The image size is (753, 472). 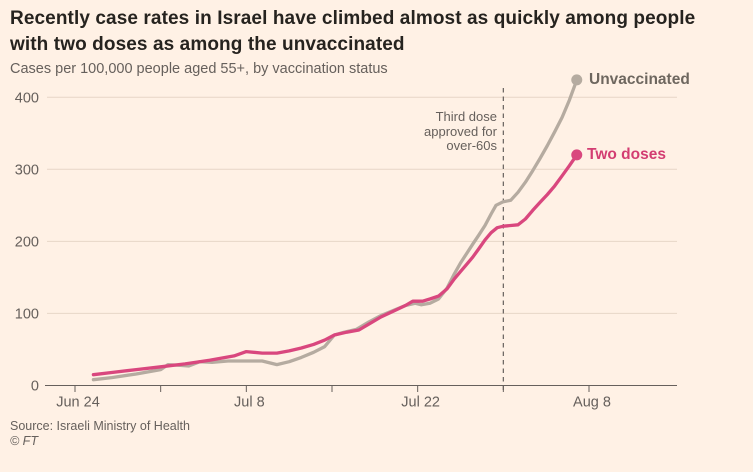 I want to click on series-end-dot-two-doses, so click(x=577, y=155).